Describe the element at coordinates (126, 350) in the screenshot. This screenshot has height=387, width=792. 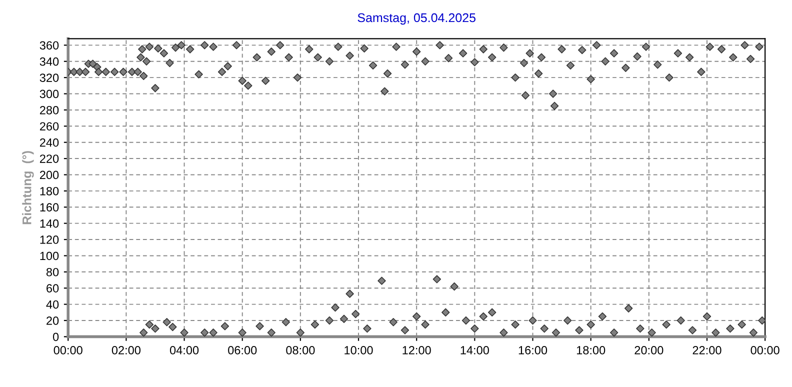
I see `x-tick-label: 02:00` at that location.